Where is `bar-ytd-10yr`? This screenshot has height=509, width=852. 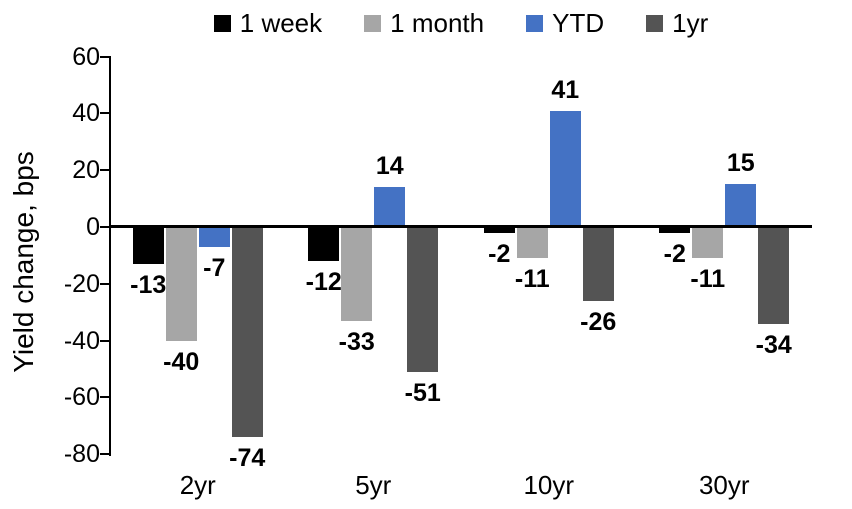
bar-ytd-10yr is located at coordinates (565, 168).